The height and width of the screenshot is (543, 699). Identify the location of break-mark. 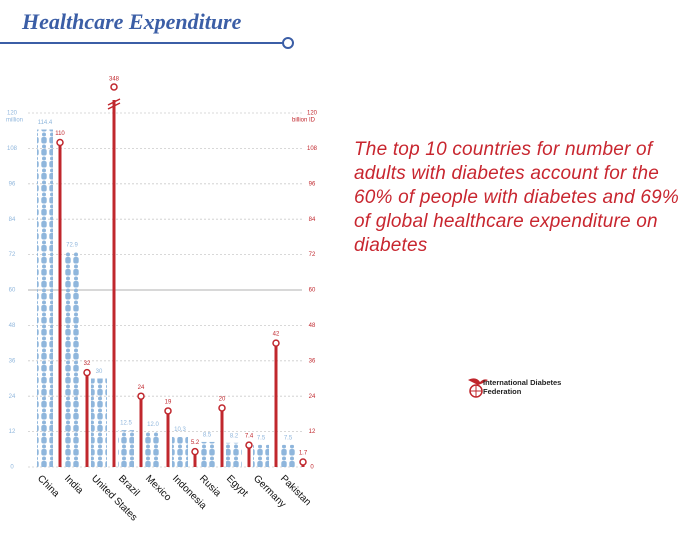
(114, 104).